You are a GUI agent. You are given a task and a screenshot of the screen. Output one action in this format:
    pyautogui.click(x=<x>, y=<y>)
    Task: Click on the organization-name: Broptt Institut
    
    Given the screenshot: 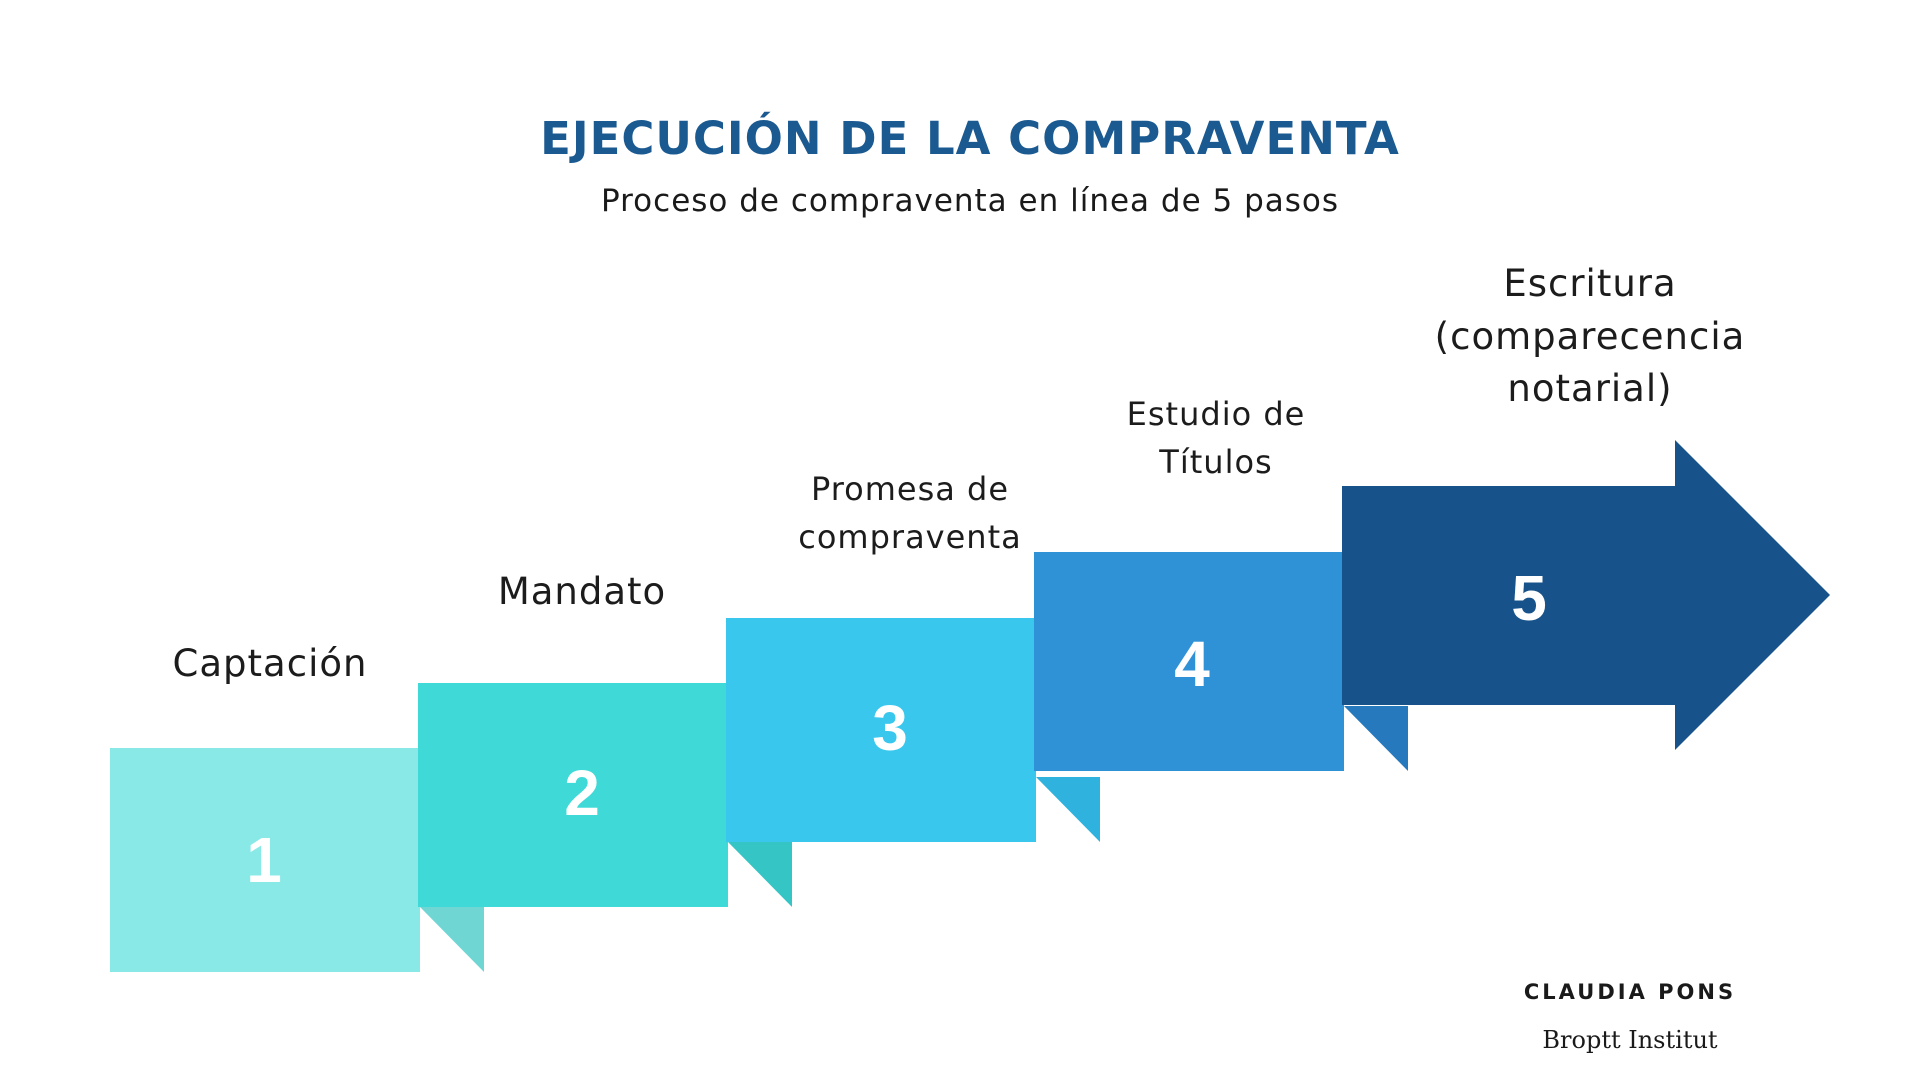 What is the action you would take?
    pyautogui.click(x=1630, y=1040)
    